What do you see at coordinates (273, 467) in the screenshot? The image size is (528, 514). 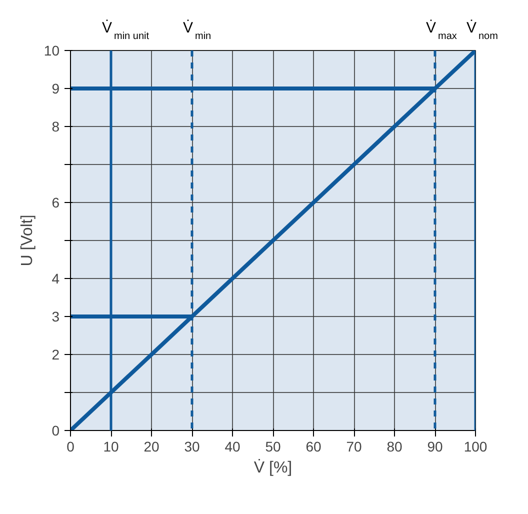 I see `x-axis-title: V̇ [%]` at bounding box center [273, 467].